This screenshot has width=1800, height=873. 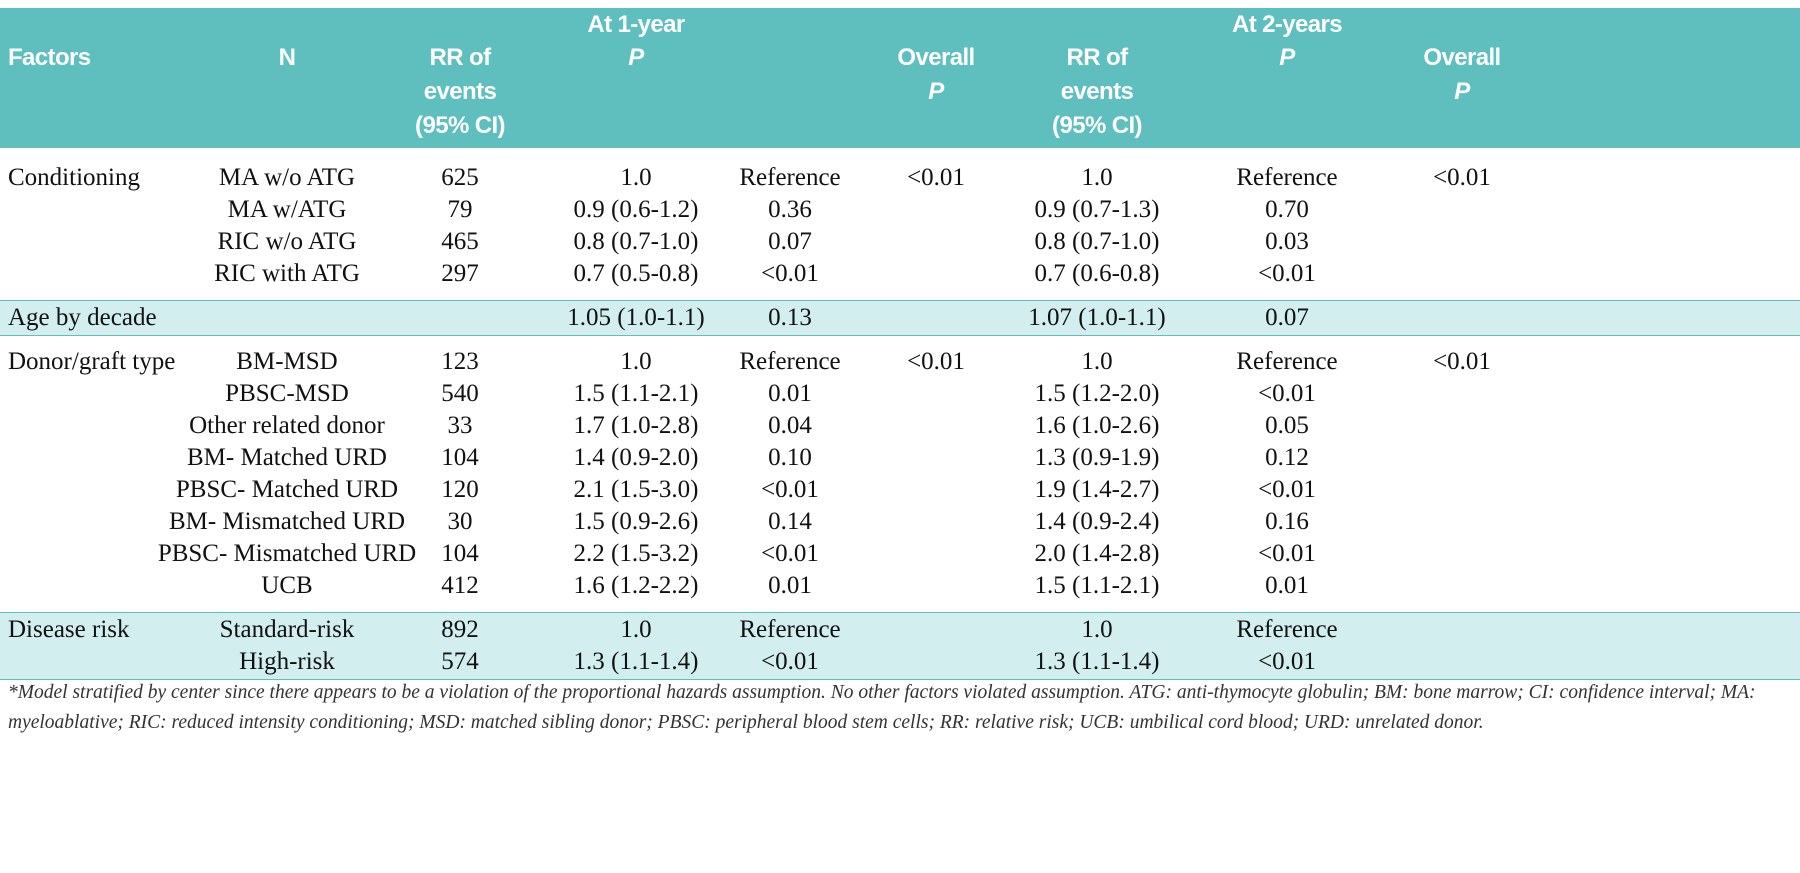 What do you see at coordinates (287, 273) in the screenshot?
I see `table-cell: RIC with ATG` at bounding box center [287, 273].